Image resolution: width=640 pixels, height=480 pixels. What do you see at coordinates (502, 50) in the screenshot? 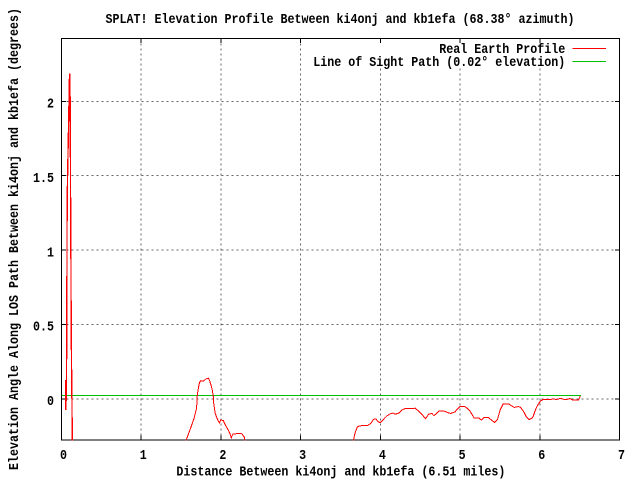
I see `svg-text: Real Earth Profile` at bounding box center [502, 50].